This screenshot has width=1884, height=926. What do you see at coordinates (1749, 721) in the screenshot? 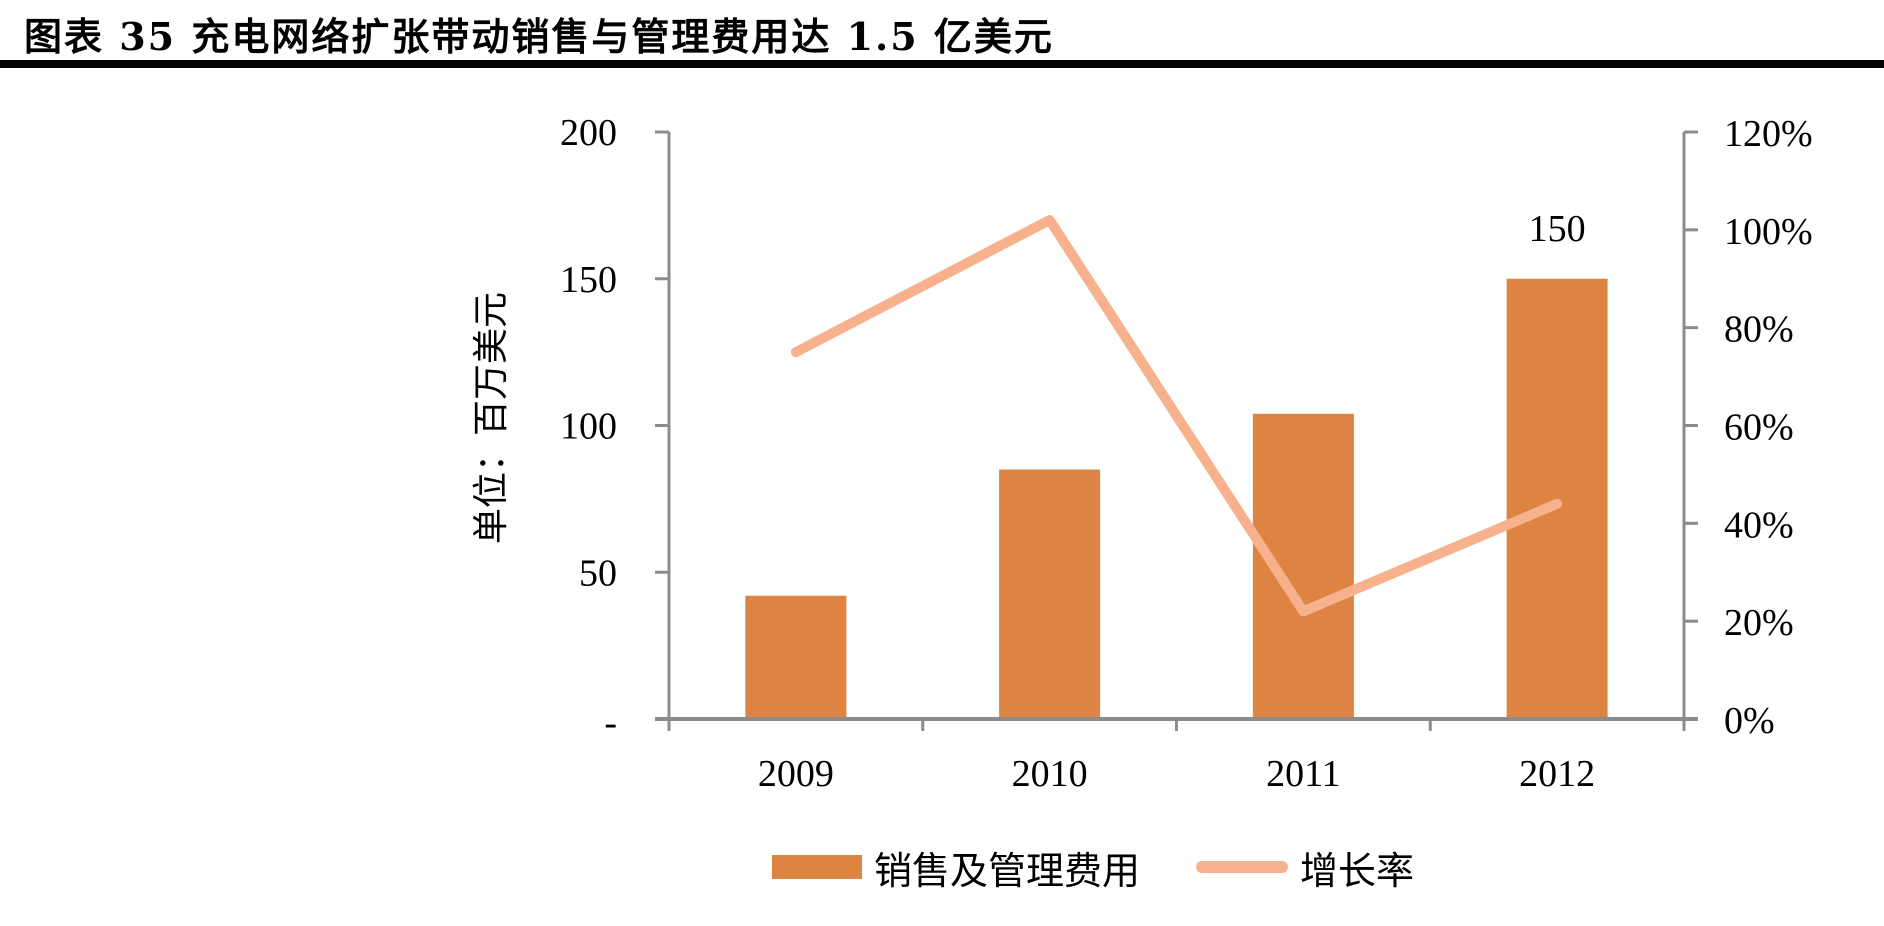
I see `right-axis-tick-label: 0%` at bounding box center [1749, 721].